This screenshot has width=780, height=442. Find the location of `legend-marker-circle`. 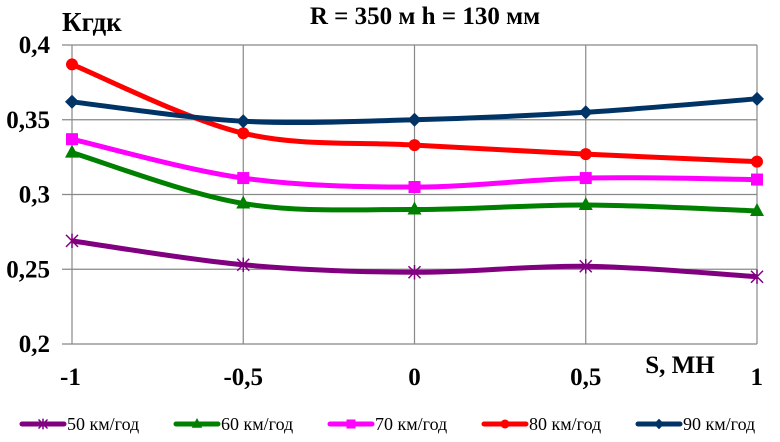

legend-marker-circle is located at coordinates (505, 424).